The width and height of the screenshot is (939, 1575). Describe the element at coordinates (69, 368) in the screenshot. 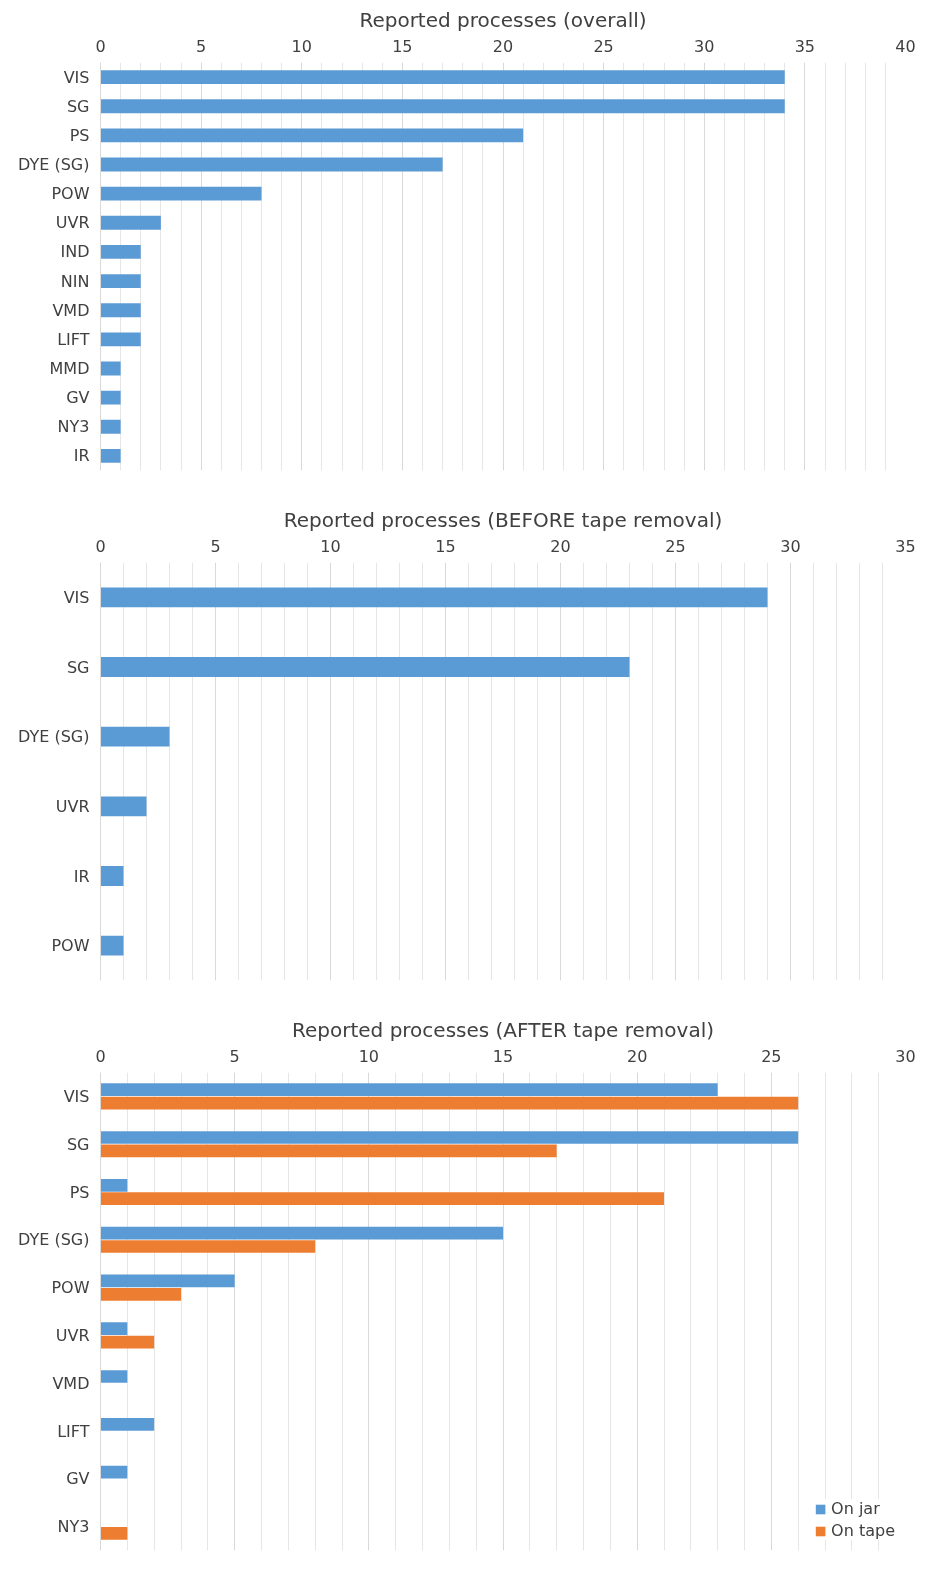

I see `y-tick-label: MMD` at that location.